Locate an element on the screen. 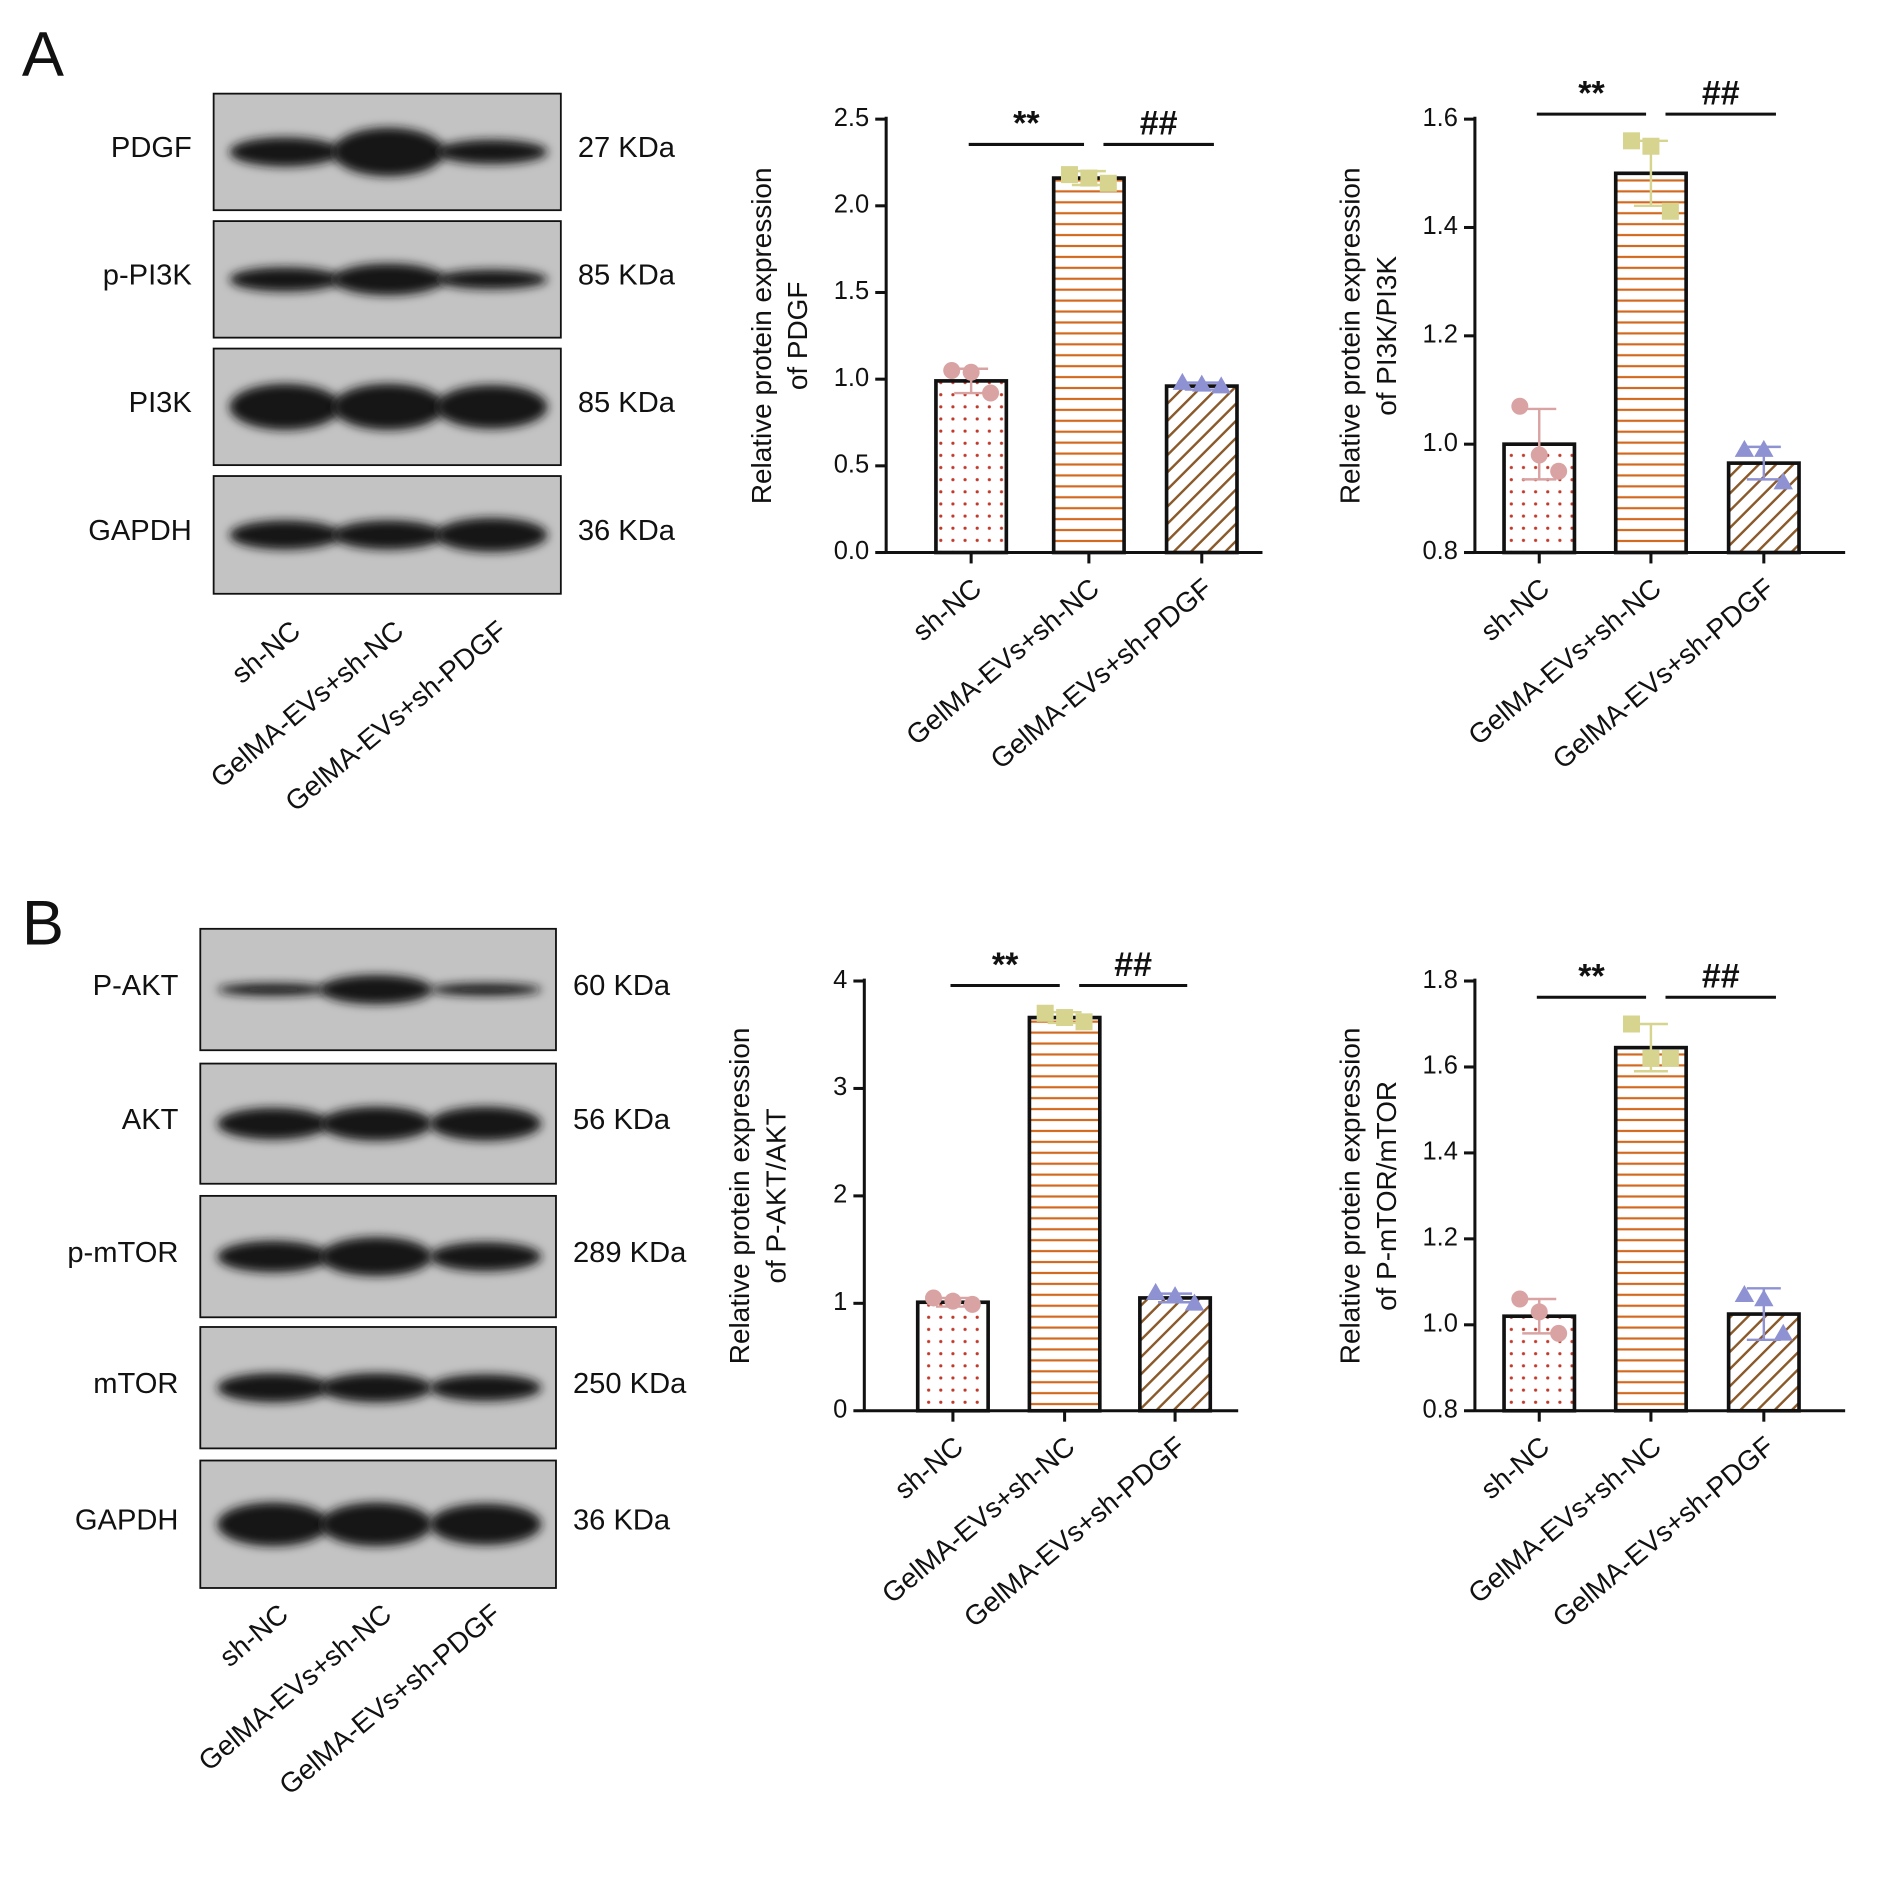  size-label: 250 KDa is located at coordinates (630, 1384).